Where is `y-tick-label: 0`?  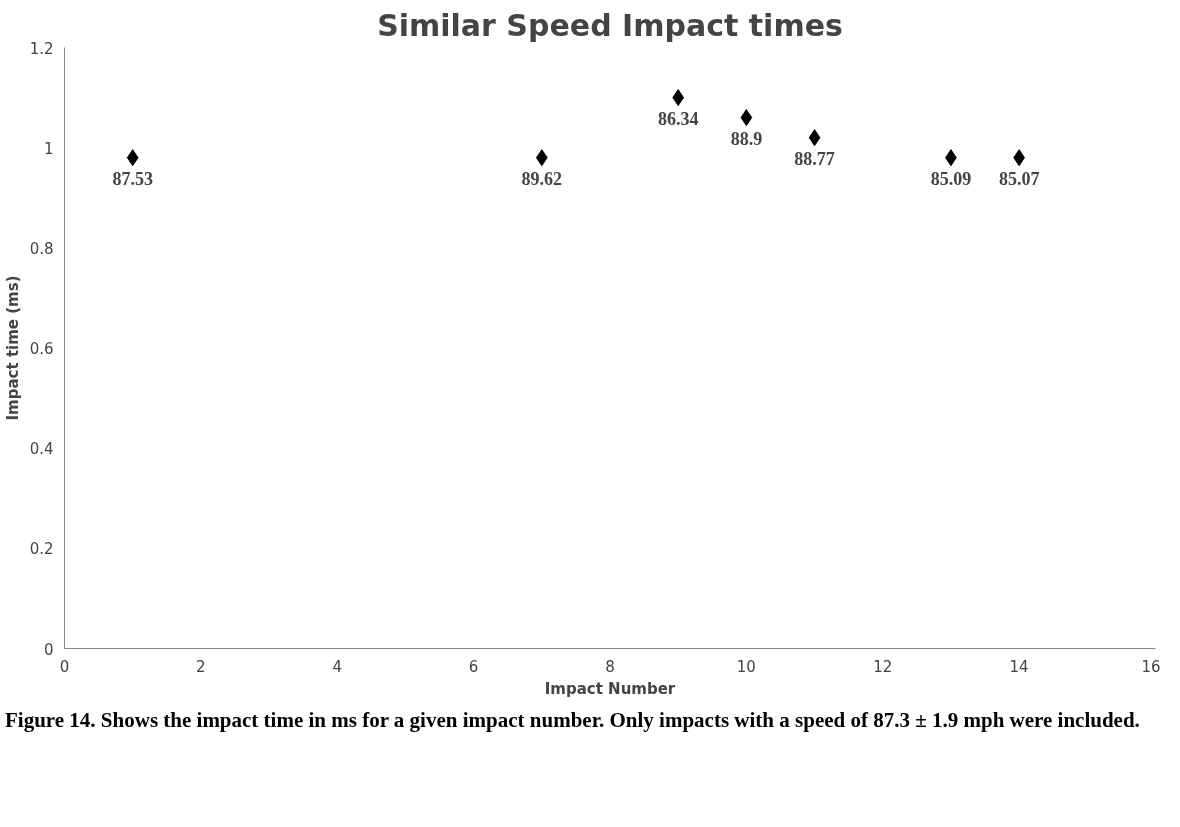
y-tick-label: 0 is located at coordinates (48, 649).